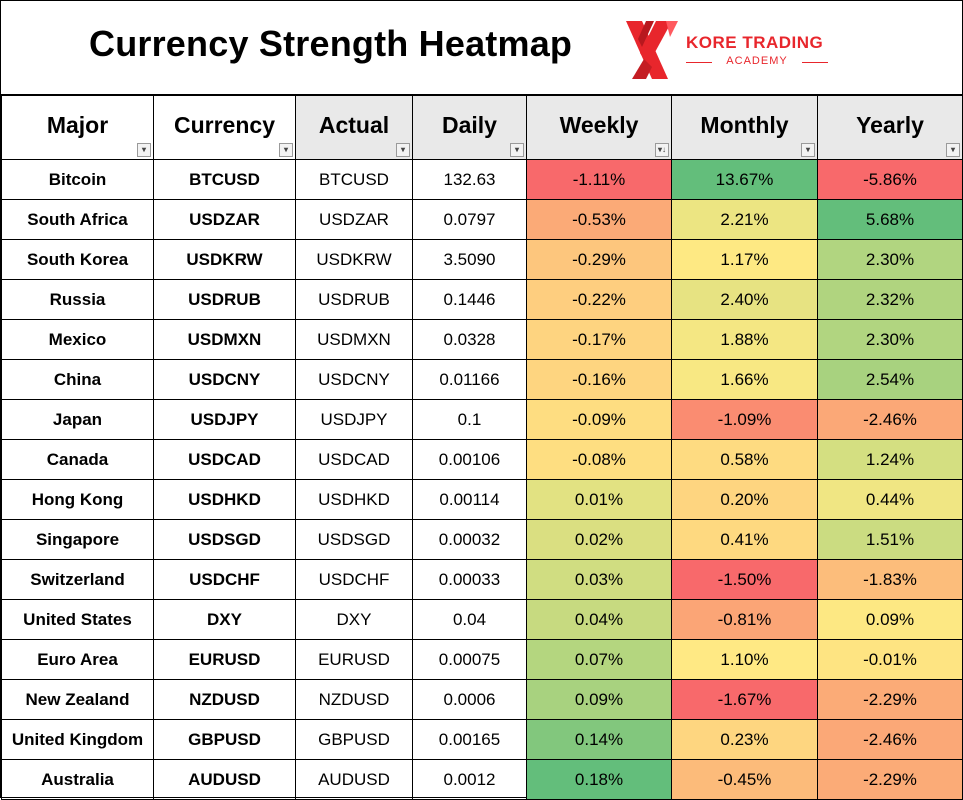 The width and height of the screenshot is (963, 800). Describe the element at coordinates (890, 459) in the screenshot. I see `cell-yearly: 1.24%` at that location.